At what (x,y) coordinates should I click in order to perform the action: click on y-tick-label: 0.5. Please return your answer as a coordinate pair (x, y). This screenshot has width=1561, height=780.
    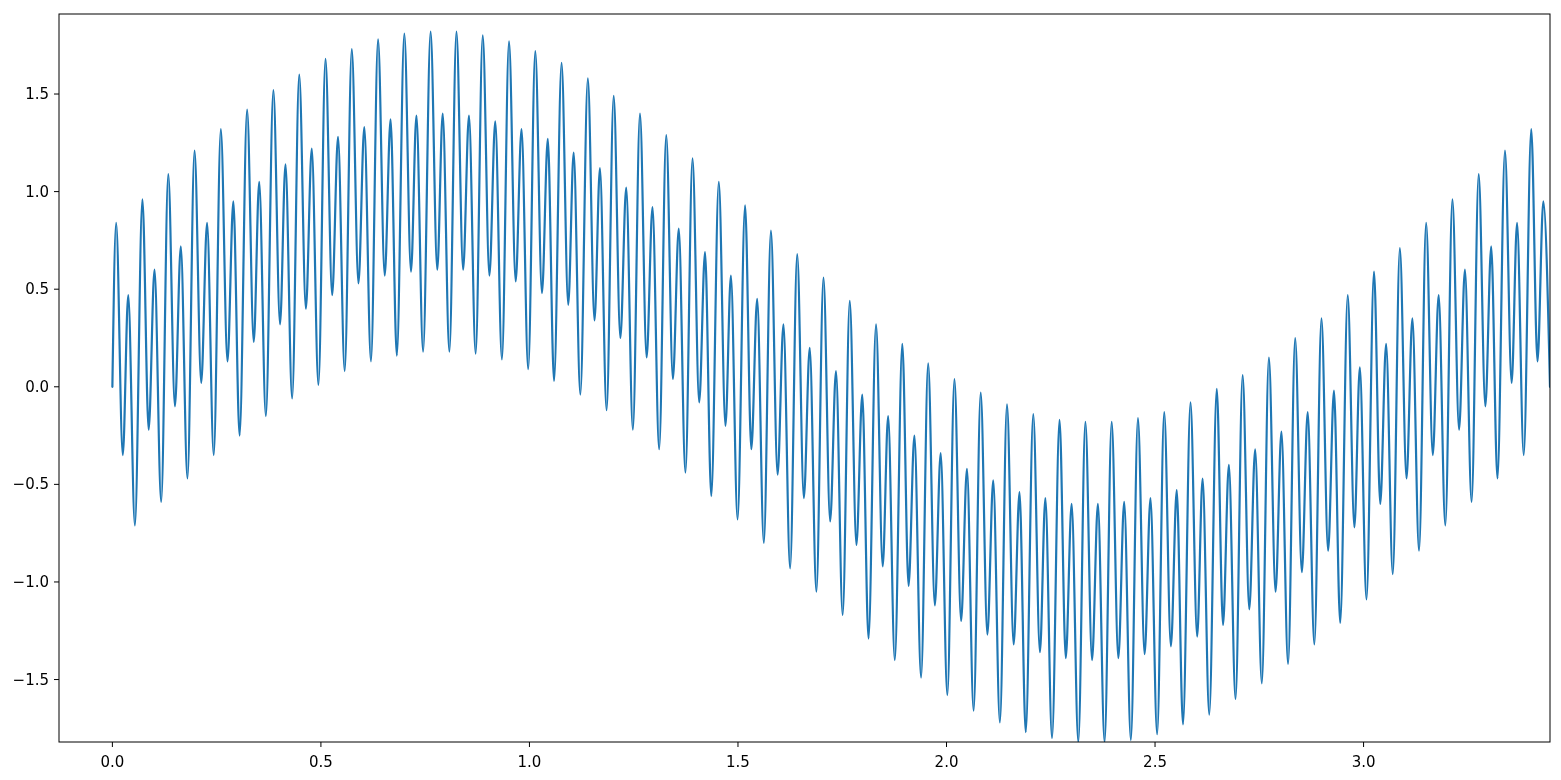
    Looking at the image, I should click on (37, 289).